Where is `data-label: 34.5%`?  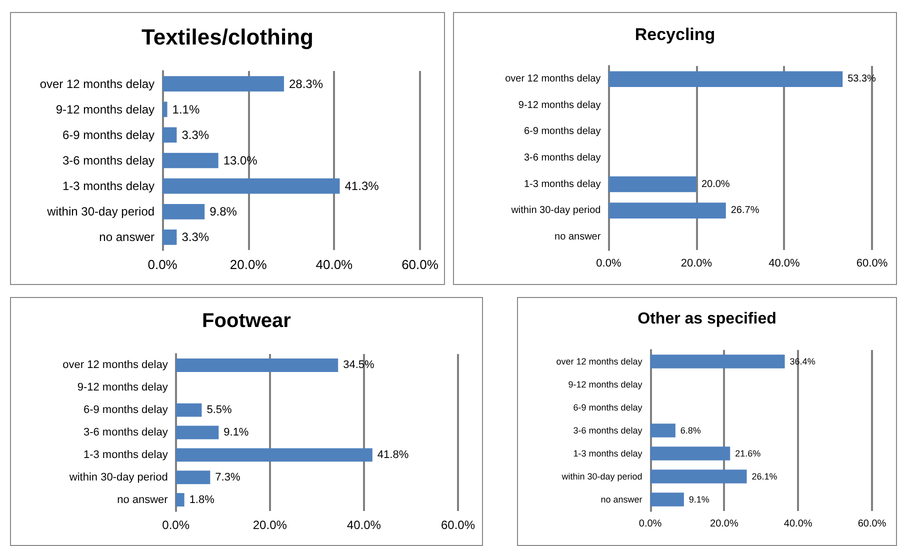 data-label: 34.5% is located at coordinates (358, 365).